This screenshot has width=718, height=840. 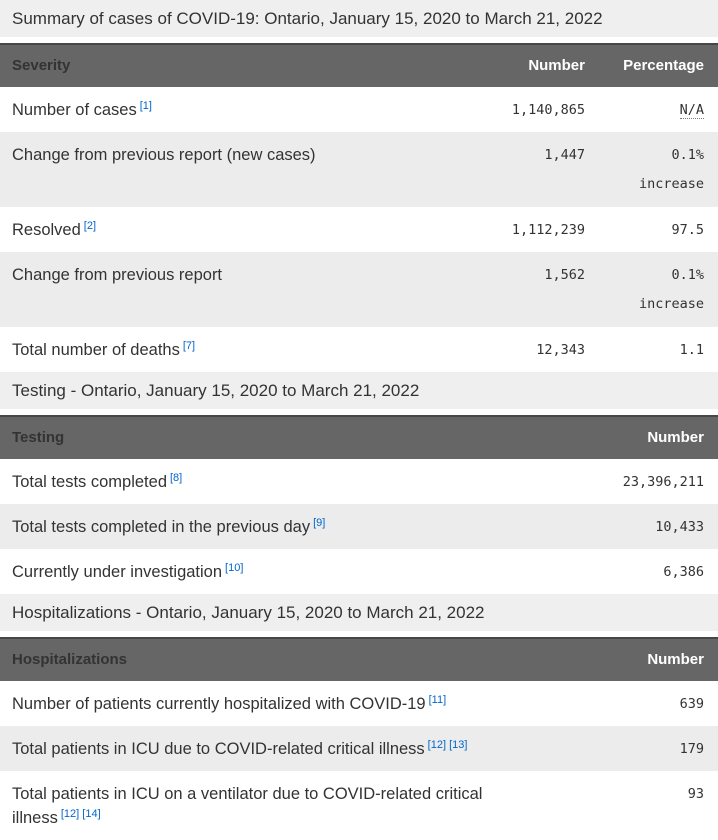 I want to click on table-row: Total number of deaths [7] 12,343 1.1, so click(x=359, y=349).